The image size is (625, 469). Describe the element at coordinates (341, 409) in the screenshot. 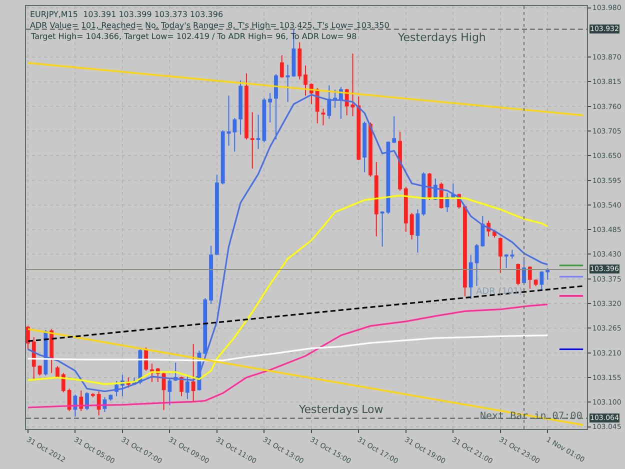

I see `ref-line-label: Yesterdays Low` at that location.